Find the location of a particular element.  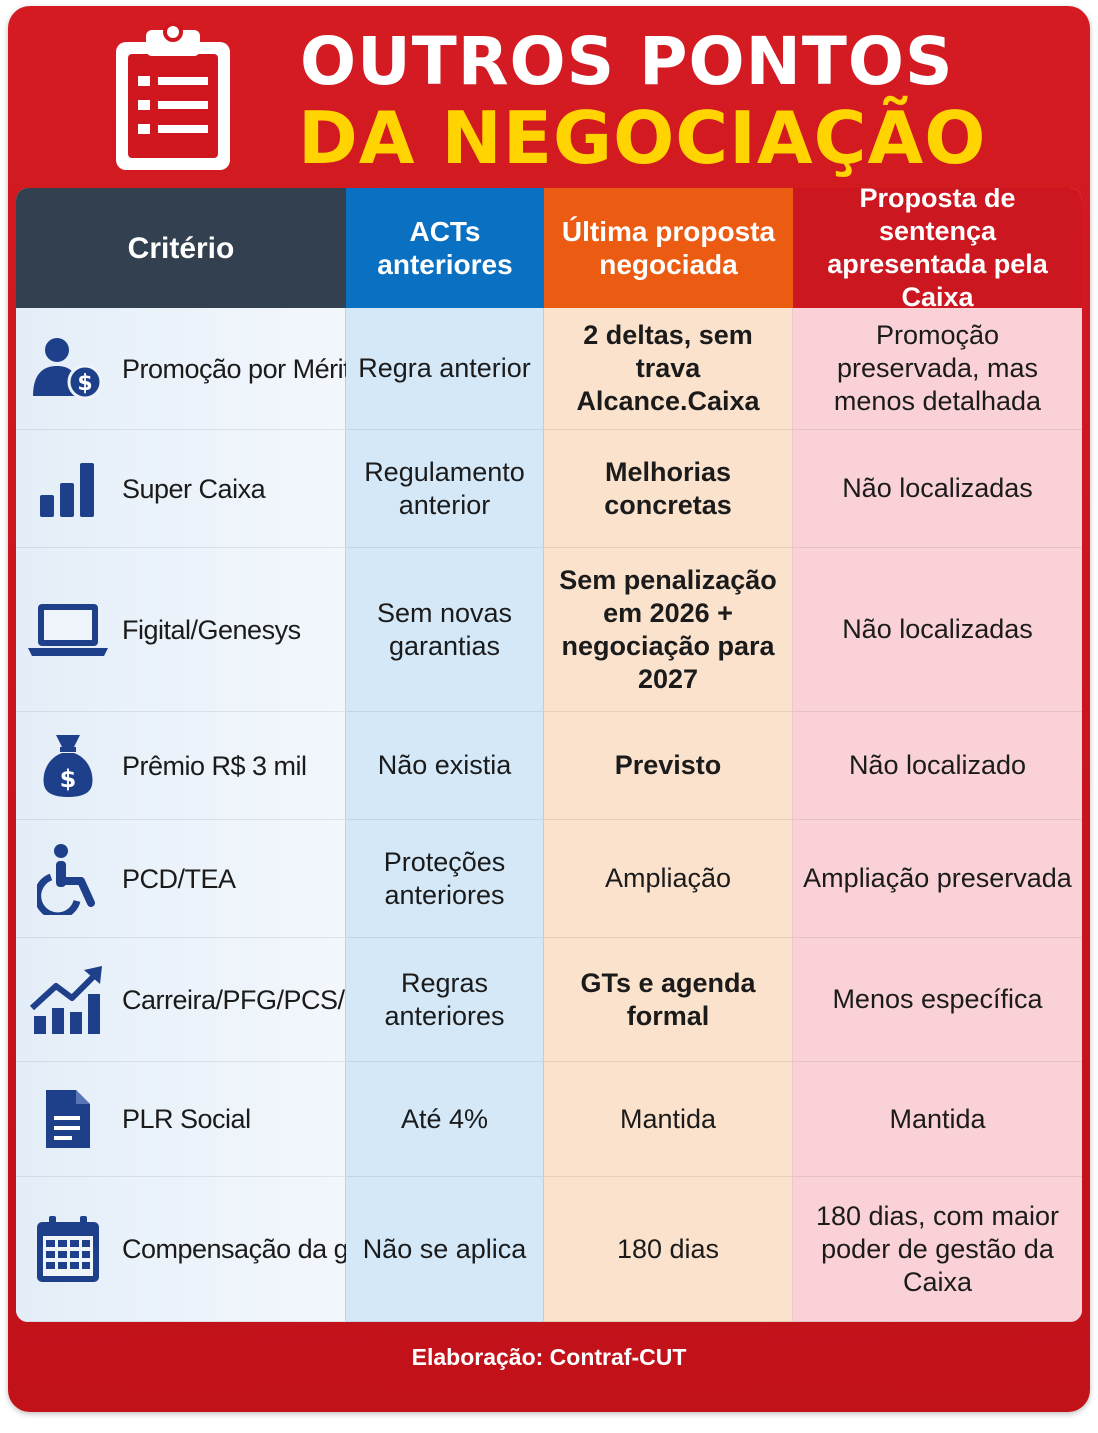

cell-acts: Sem novas garantias is located at coordinates (445, 630).